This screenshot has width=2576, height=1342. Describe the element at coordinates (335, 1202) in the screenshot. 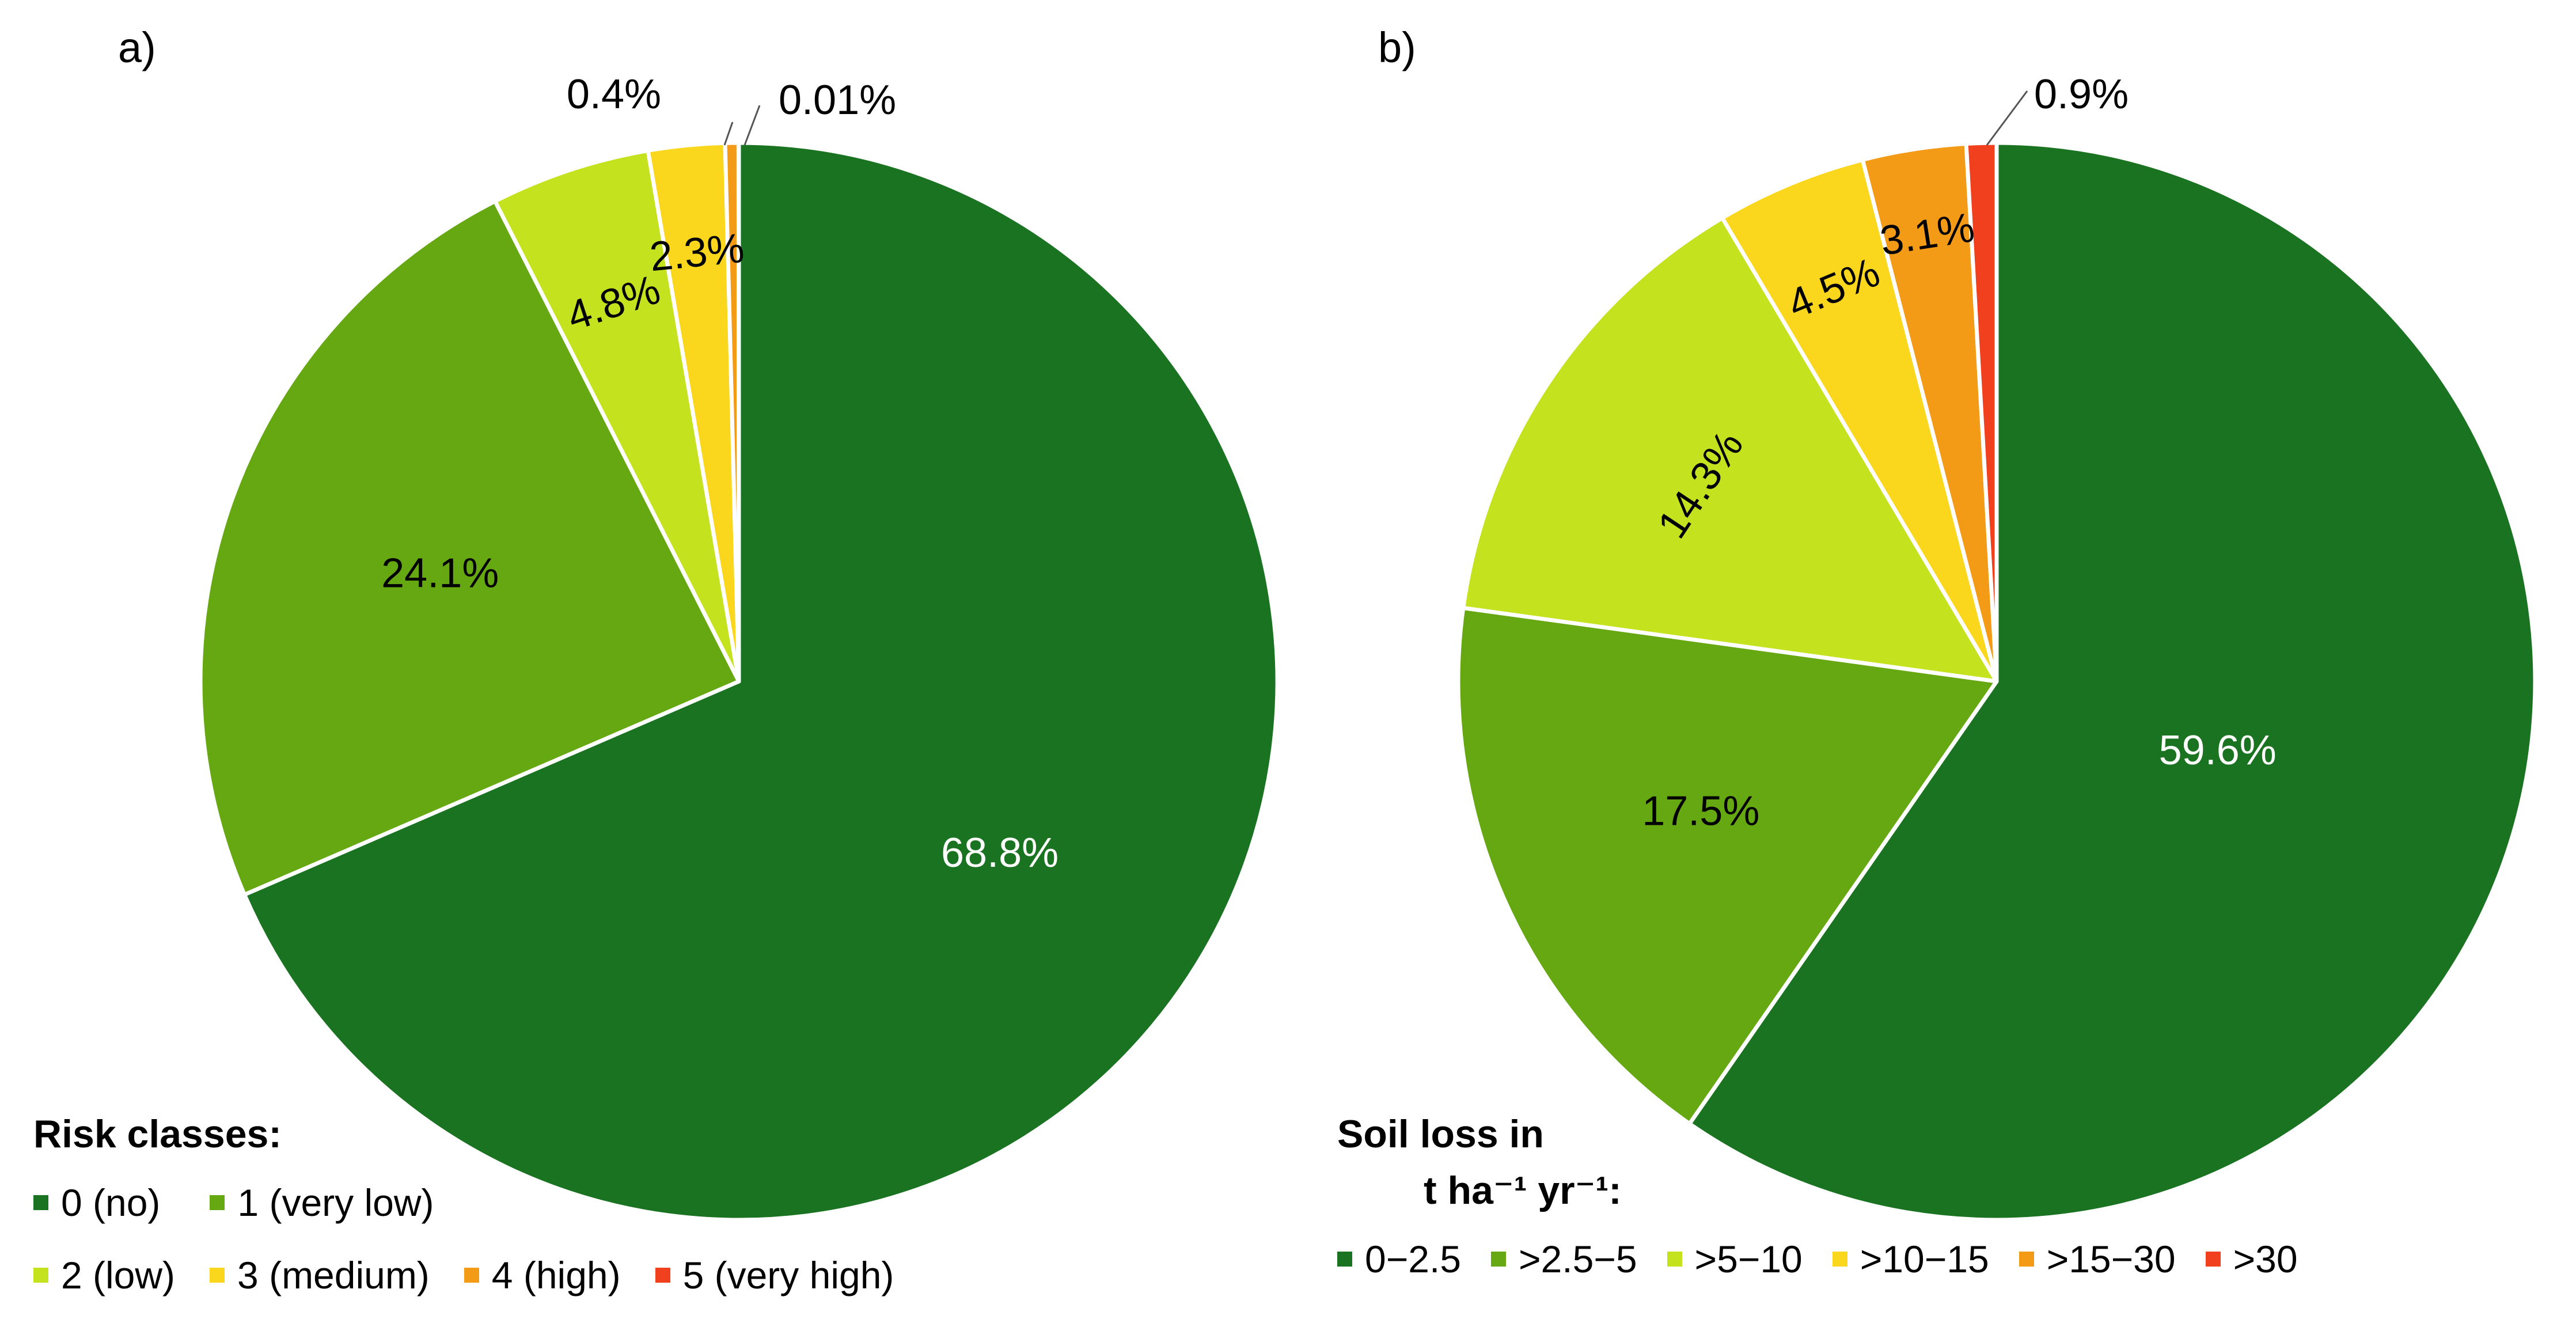

I see `legend-label: 1 (very low)` at that location.